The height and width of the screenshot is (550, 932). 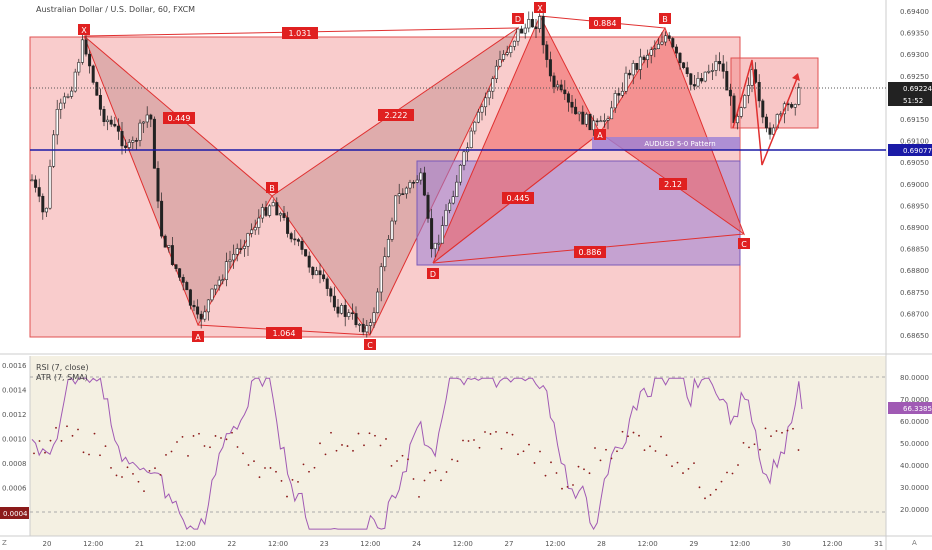 I want to click on atr-tick-label: 0.0016, so click(x=14, y=366).